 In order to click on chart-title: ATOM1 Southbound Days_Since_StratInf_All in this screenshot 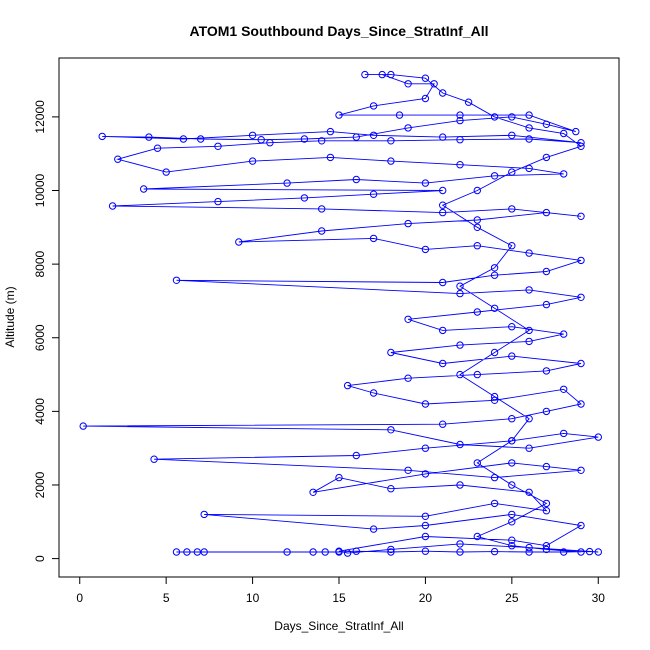, I will do `click(339, 31)`.